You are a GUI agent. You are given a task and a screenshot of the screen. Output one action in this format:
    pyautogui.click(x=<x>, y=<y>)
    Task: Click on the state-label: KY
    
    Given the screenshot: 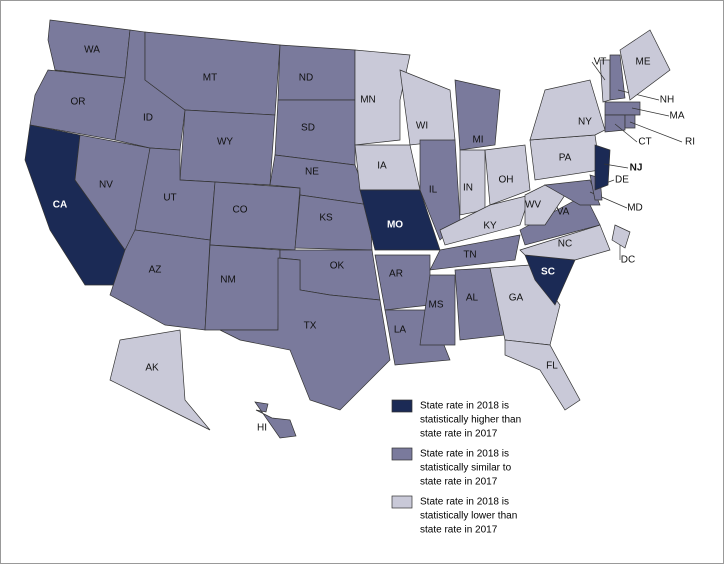 What is the action you would take?
    pyautogui.click(x=490, y=226)
    